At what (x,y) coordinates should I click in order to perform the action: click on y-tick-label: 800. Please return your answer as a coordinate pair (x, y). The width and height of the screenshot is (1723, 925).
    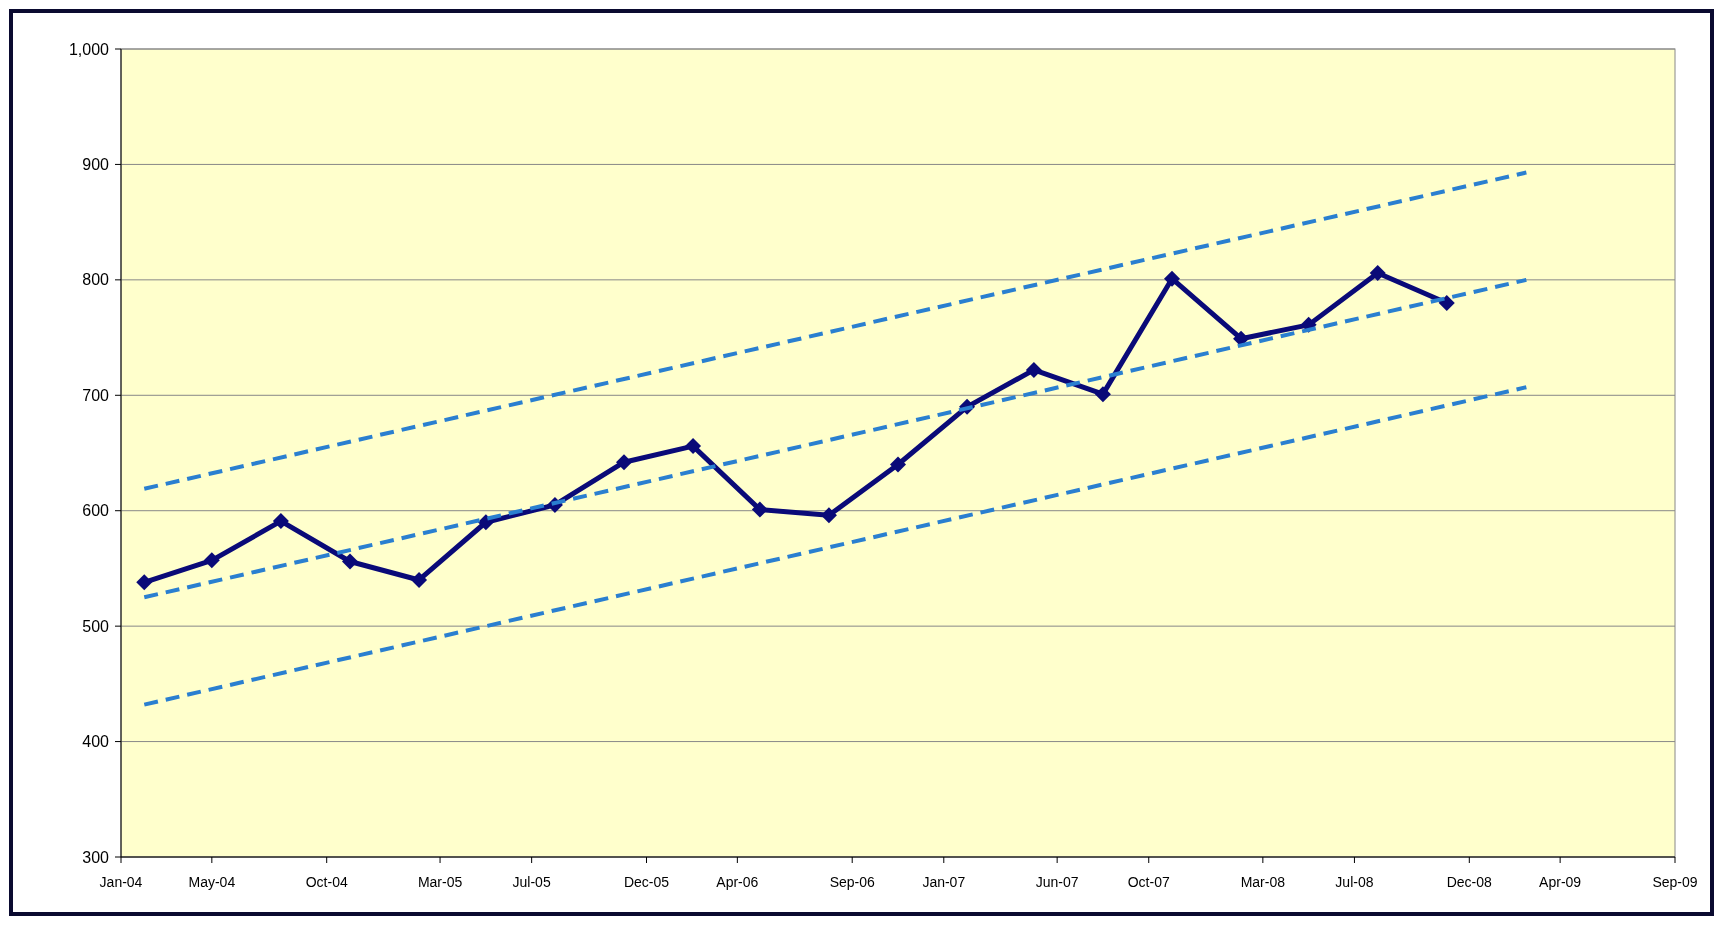
    Looking at the image, I should click on (96, 280).